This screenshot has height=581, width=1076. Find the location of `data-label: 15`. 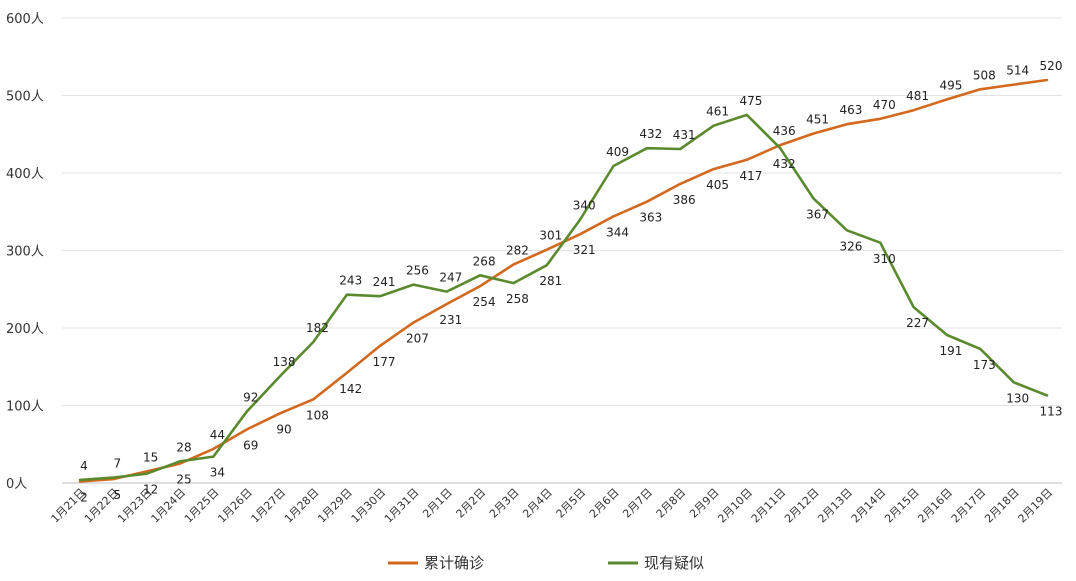

data-label: 15 is located at coordinates (150, 457).